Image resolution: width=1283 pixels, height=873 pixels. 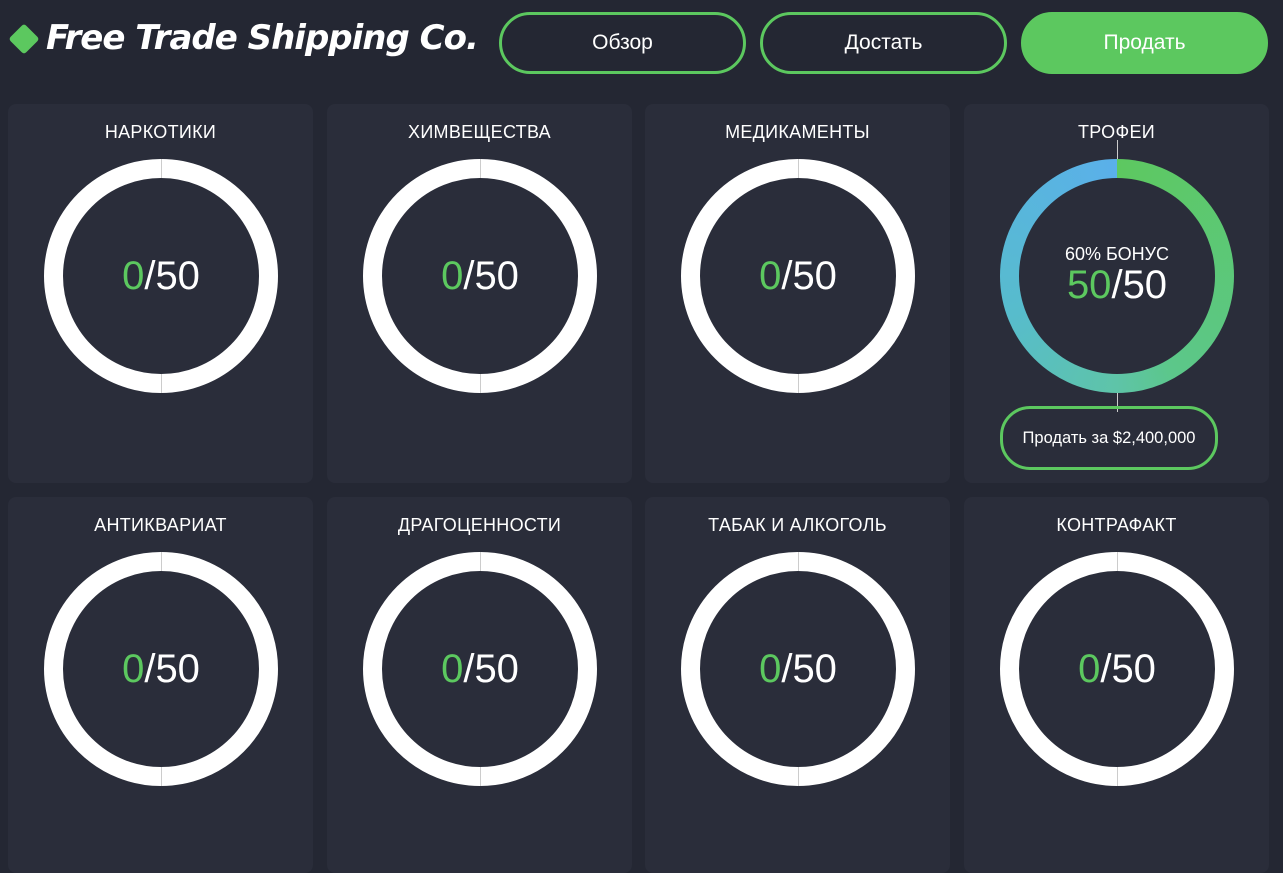 I want to click on card-title: МЕДИКАМЕНТЫ, so click(x=797, y=132).